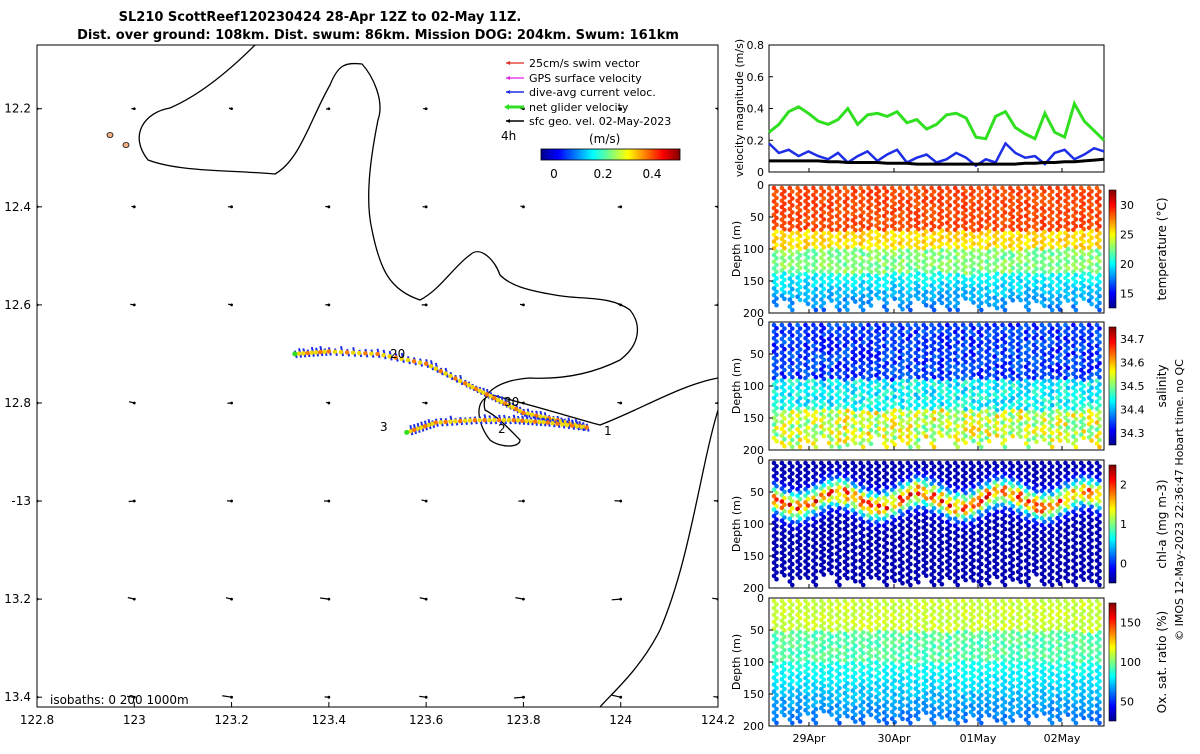 This screenshot has height=754, width=1200. Describe the element at coordinates (17, 403) in the screenshot. I see `map-ytick-label: 12.8` at that location.